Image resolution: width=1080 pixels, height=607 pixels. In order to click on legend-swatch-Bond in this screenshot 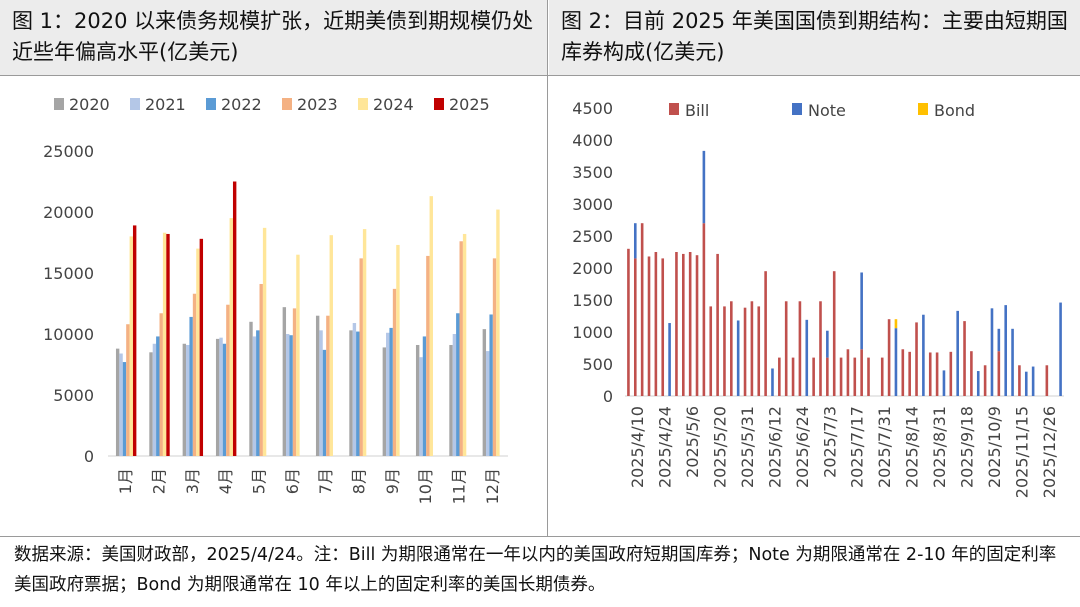, I will do `click(923, 109)`.